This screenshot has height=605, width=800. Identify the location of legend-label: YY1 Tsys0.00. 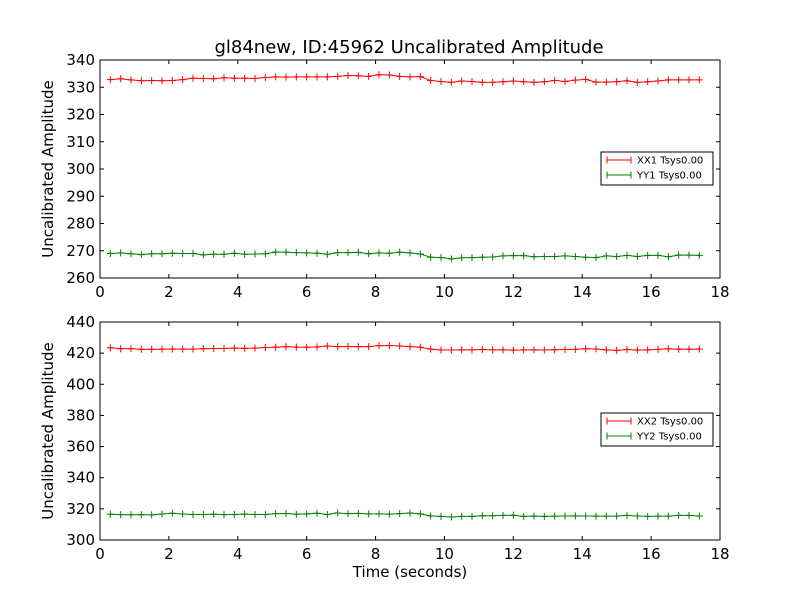
(669, 176).